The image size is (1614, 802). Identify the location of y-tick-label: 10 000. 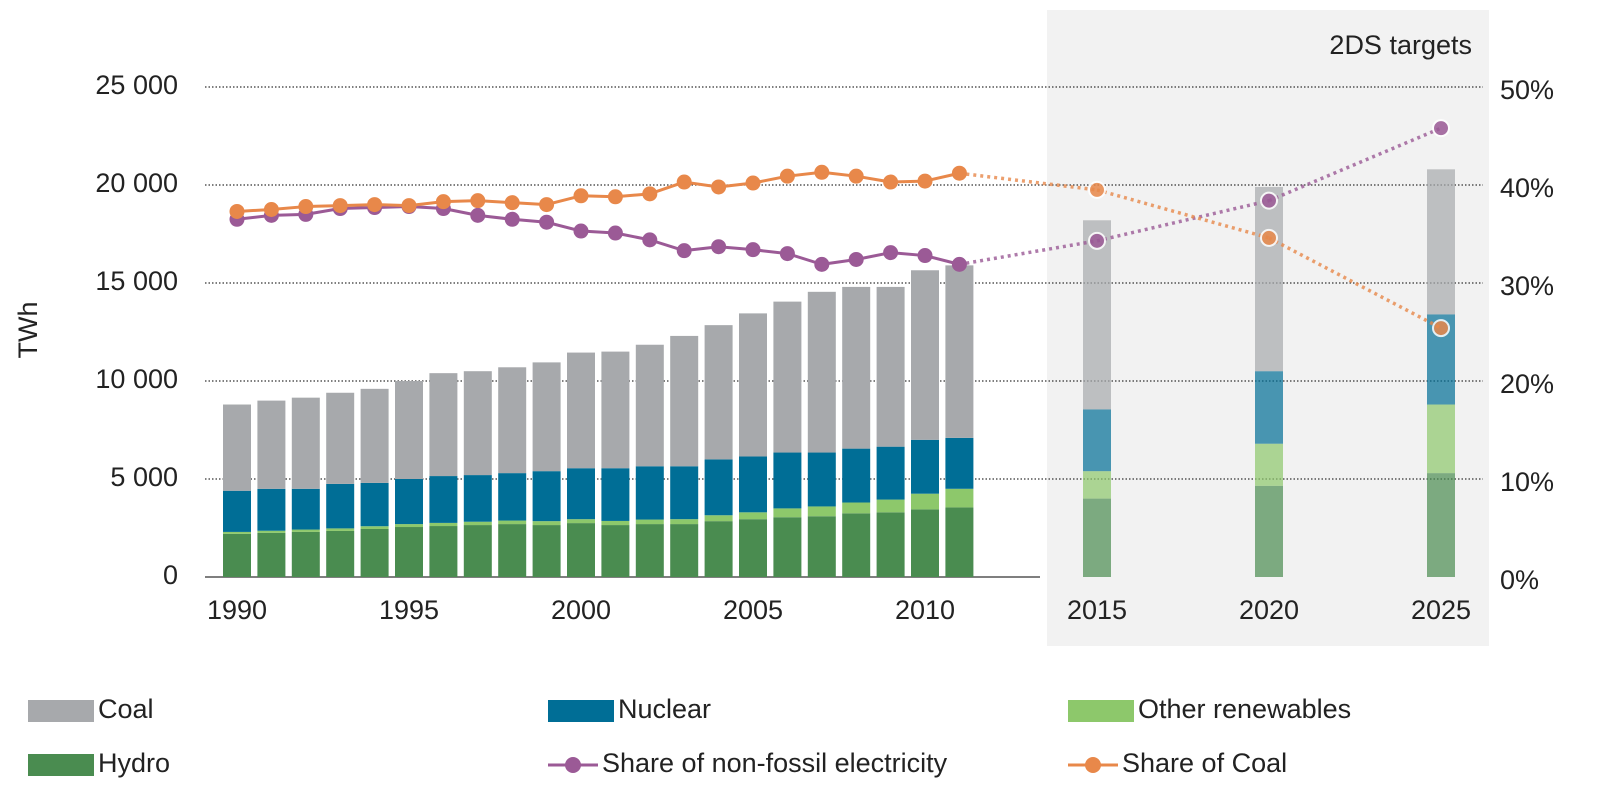
(136, 379).